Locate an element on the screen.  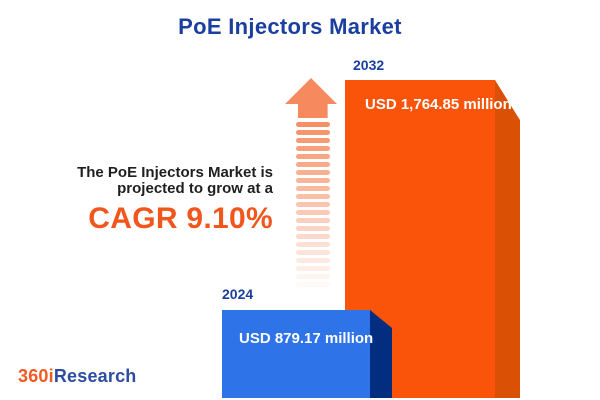
arrow-trail is located at coordinates (313, 206).